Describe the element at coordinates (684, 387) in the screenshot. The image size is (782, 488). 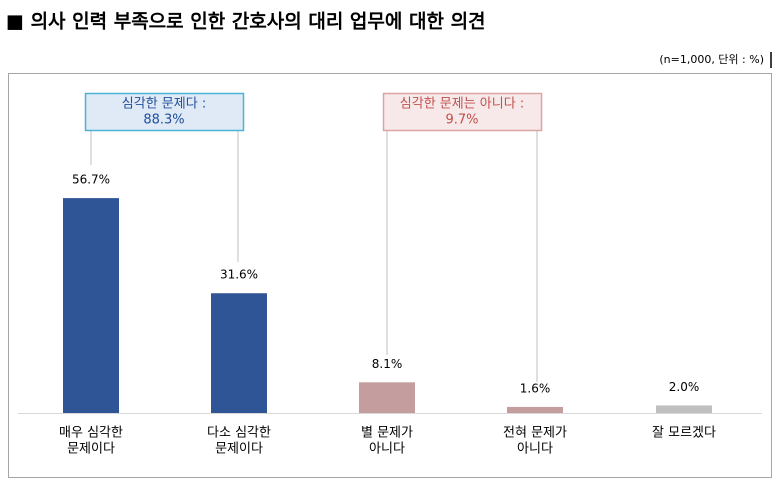
I see `value-label: 2.0%` at that location.